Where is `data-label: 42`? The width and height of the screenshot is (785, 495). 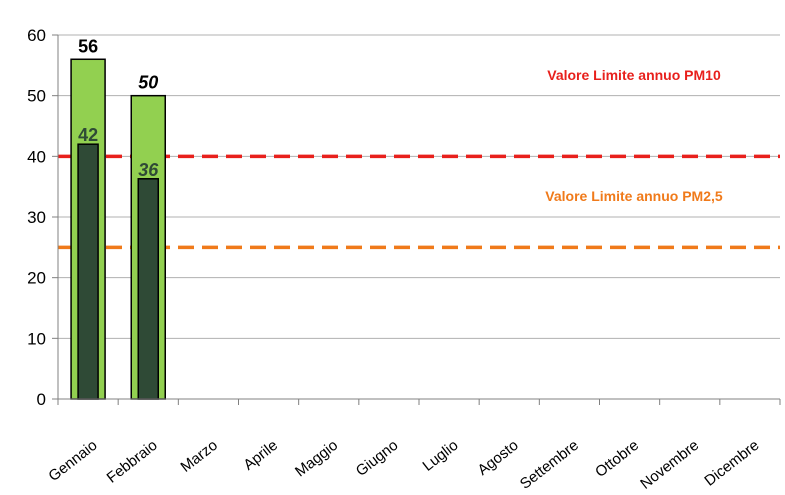
data-label: 42 is located at coordinates (88, 135).